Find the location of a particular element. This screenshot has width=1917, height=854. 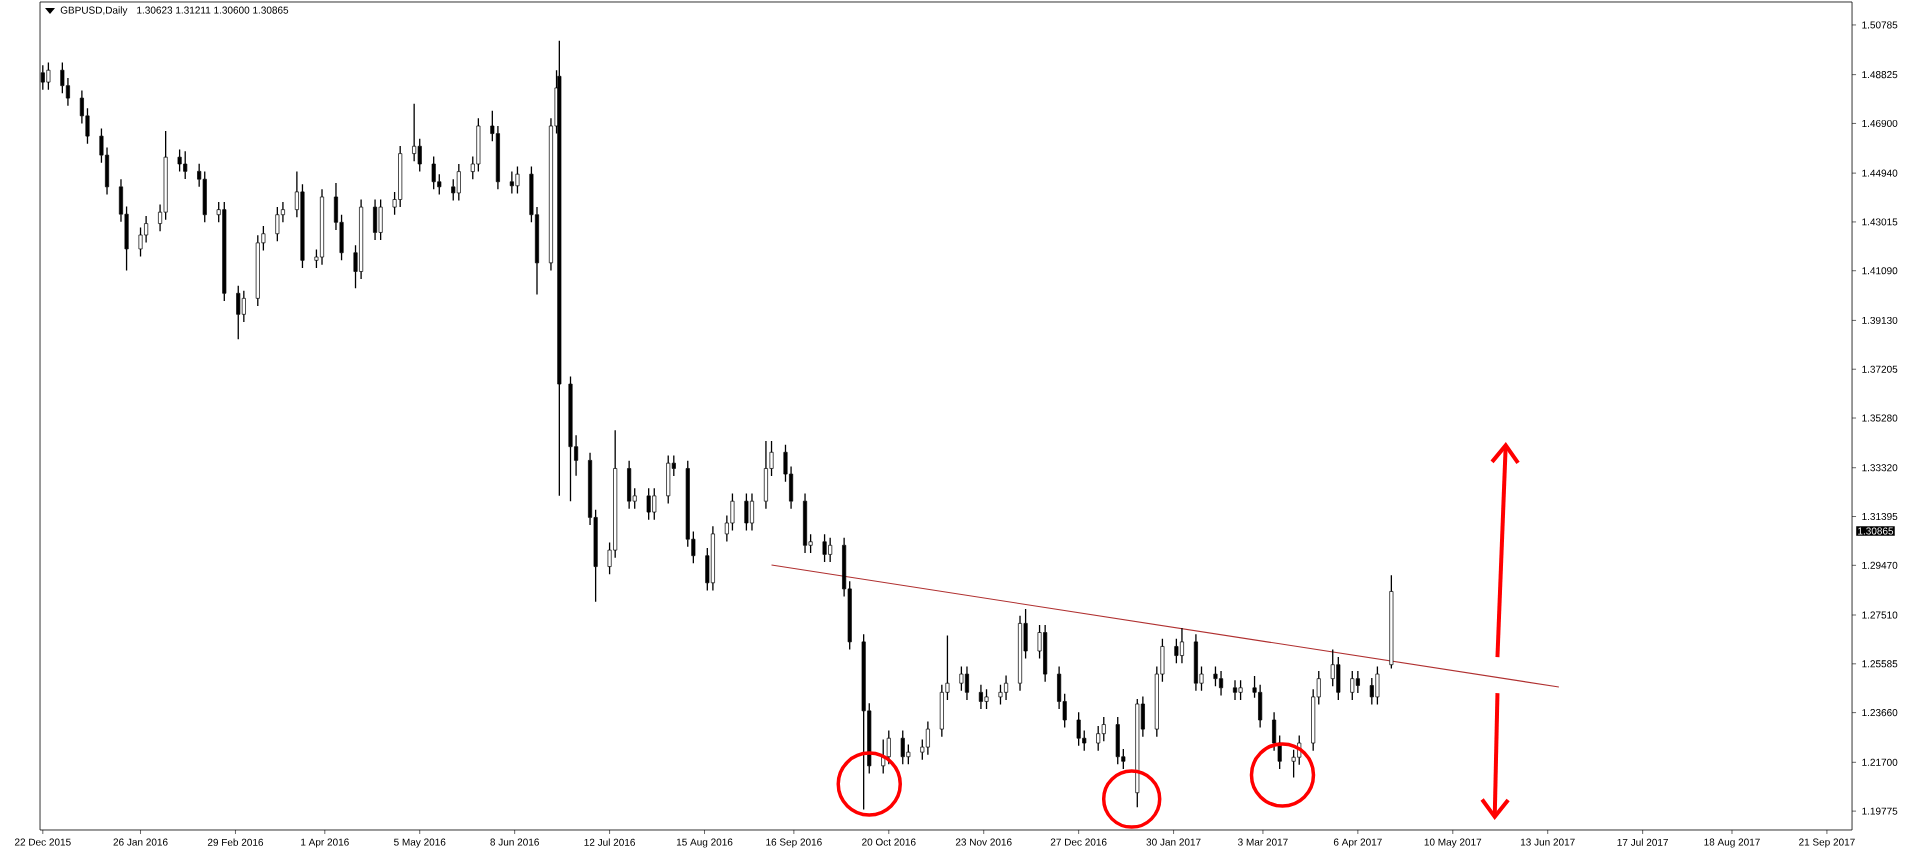

x-tick-label: 13 Jun 2017 is located at coordinates (1547, 842).